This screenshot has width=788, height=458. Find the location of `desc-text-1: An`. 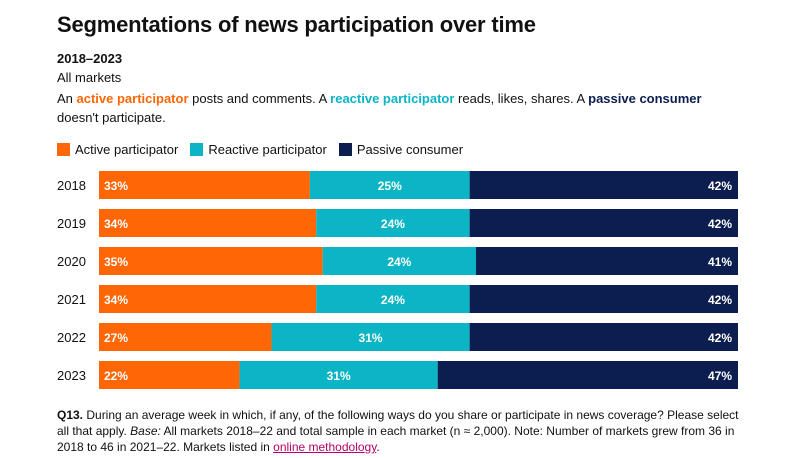

desc-text-1: An is located at coordinates (67, 98).